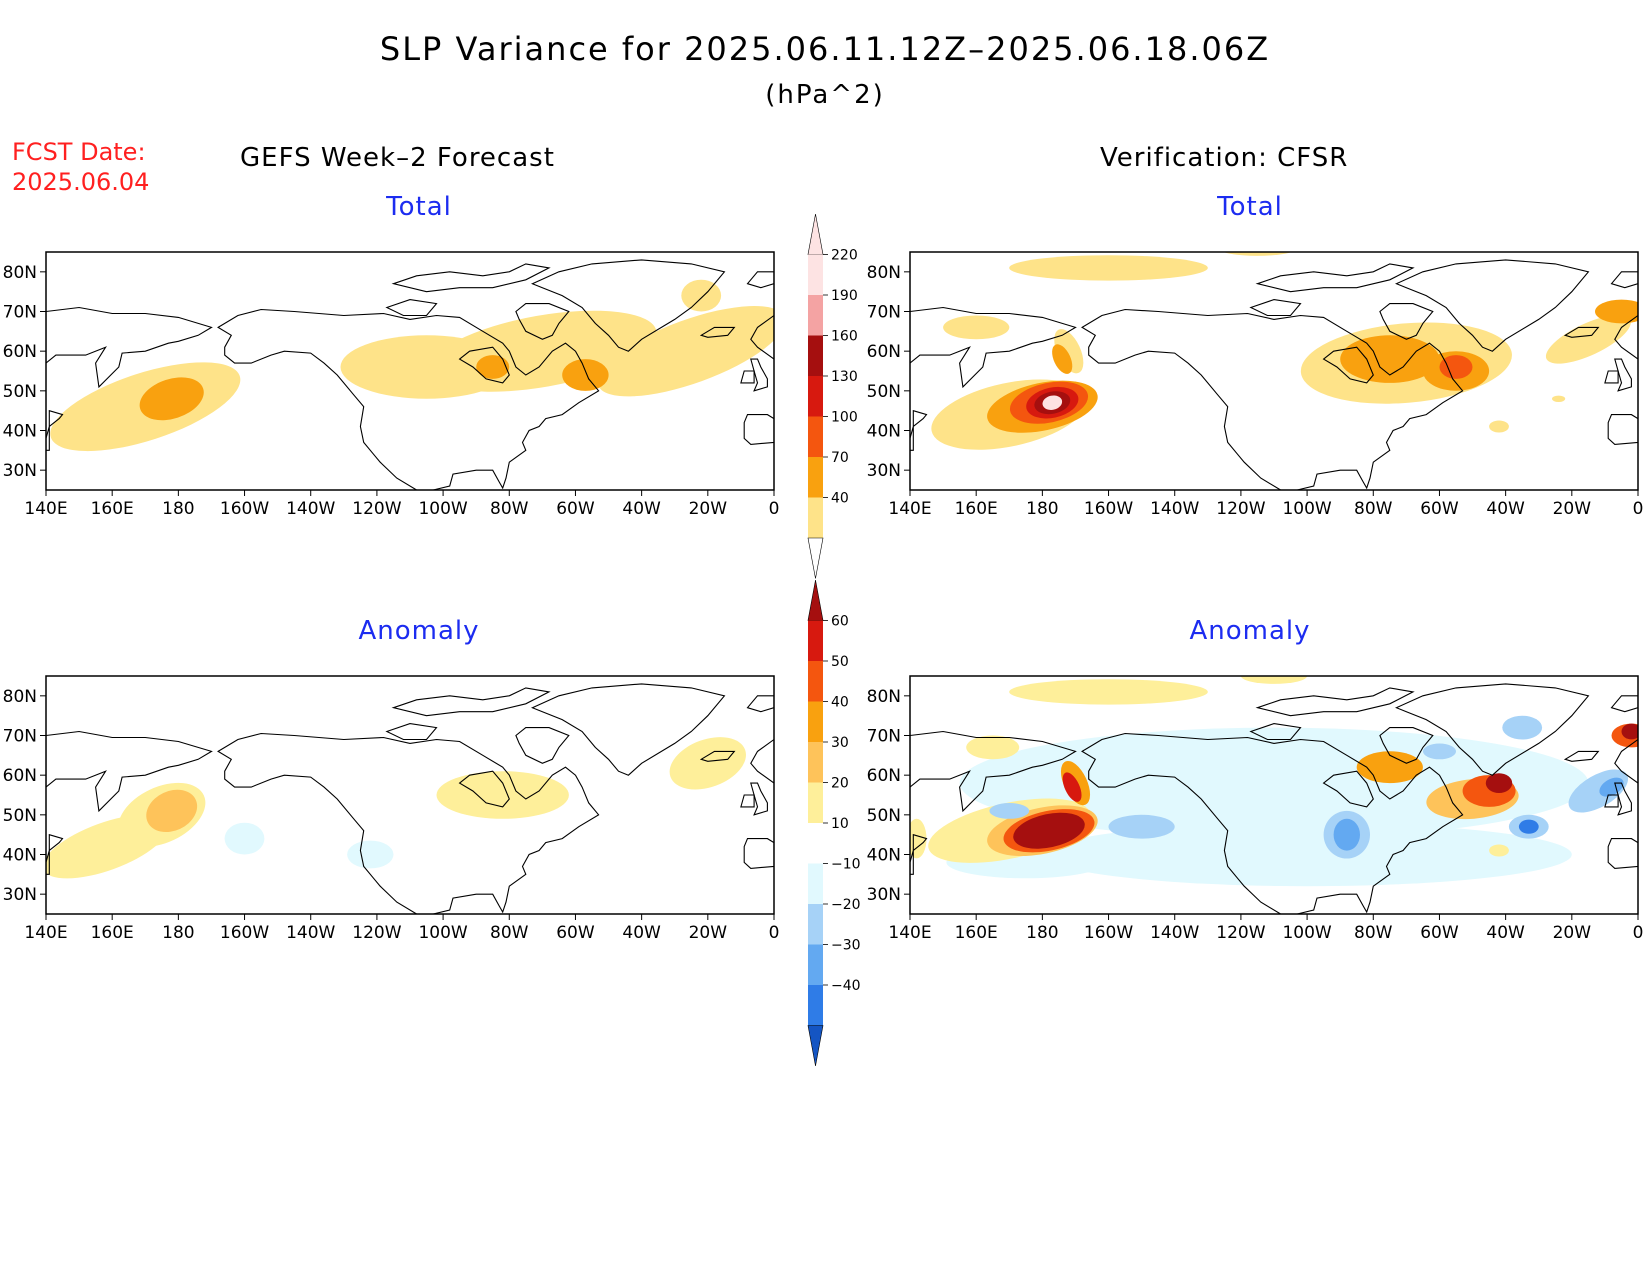 The image size is (1650, 1275). What do you see at coordinates (1572, 933) in the screenshot?
I see `lon-tick-label: 20W` at bounding box center [1572, 933].